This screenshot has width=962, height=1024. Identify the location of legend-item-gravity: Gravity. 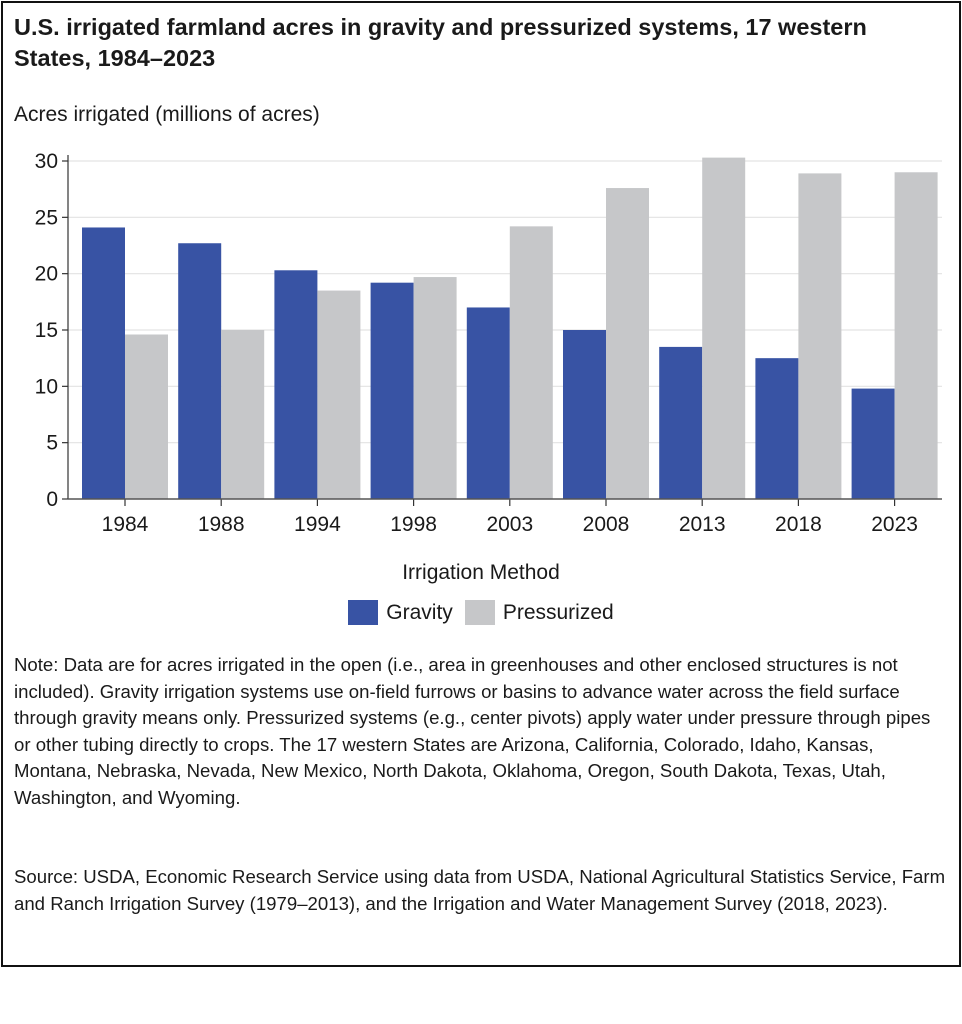
(400, 612).